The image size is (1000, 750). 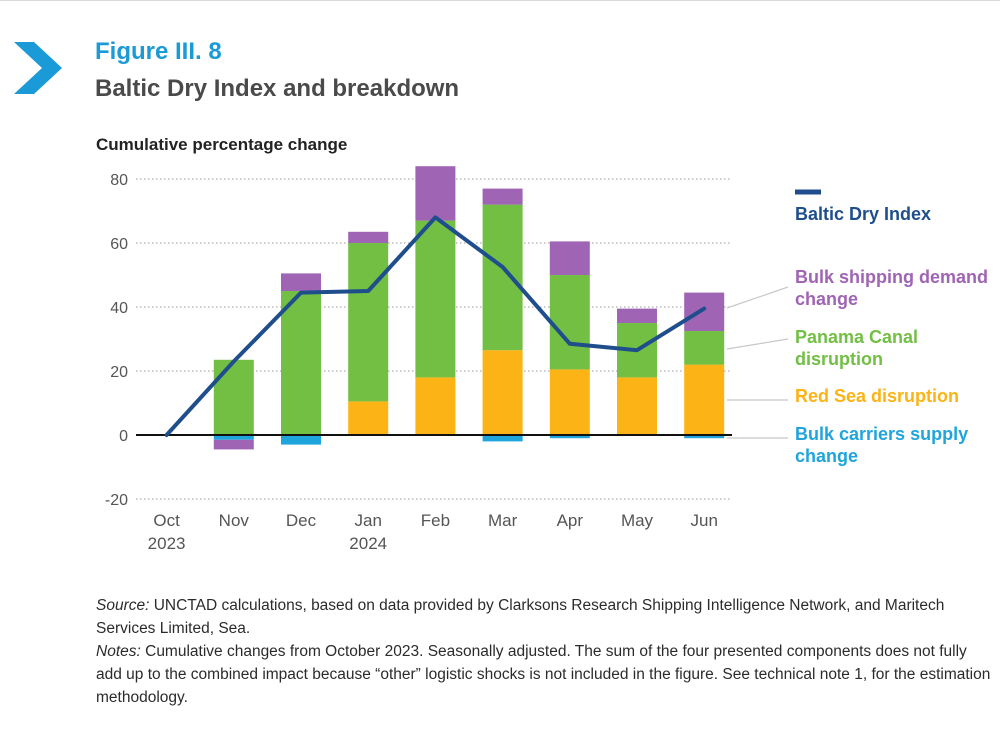 I want to click on y-tick-label: 80, so click(x=119, y=180).